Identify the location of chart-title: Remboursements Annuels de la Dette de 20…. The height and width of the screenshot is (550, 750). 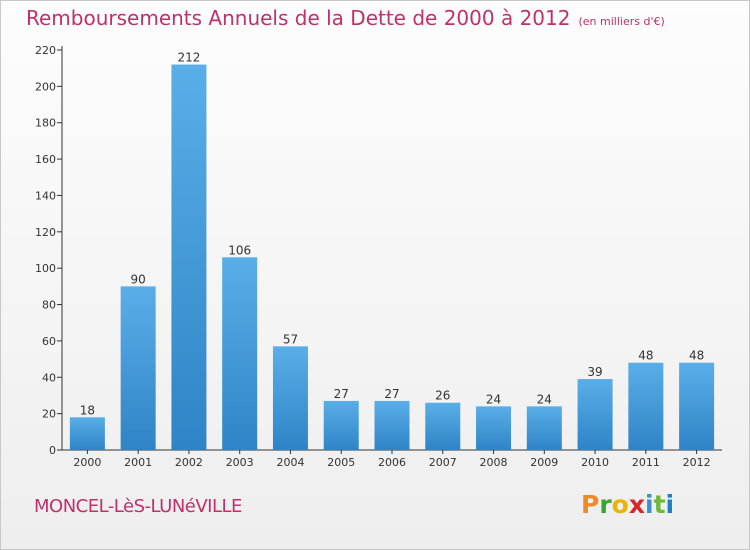
(345, 18).